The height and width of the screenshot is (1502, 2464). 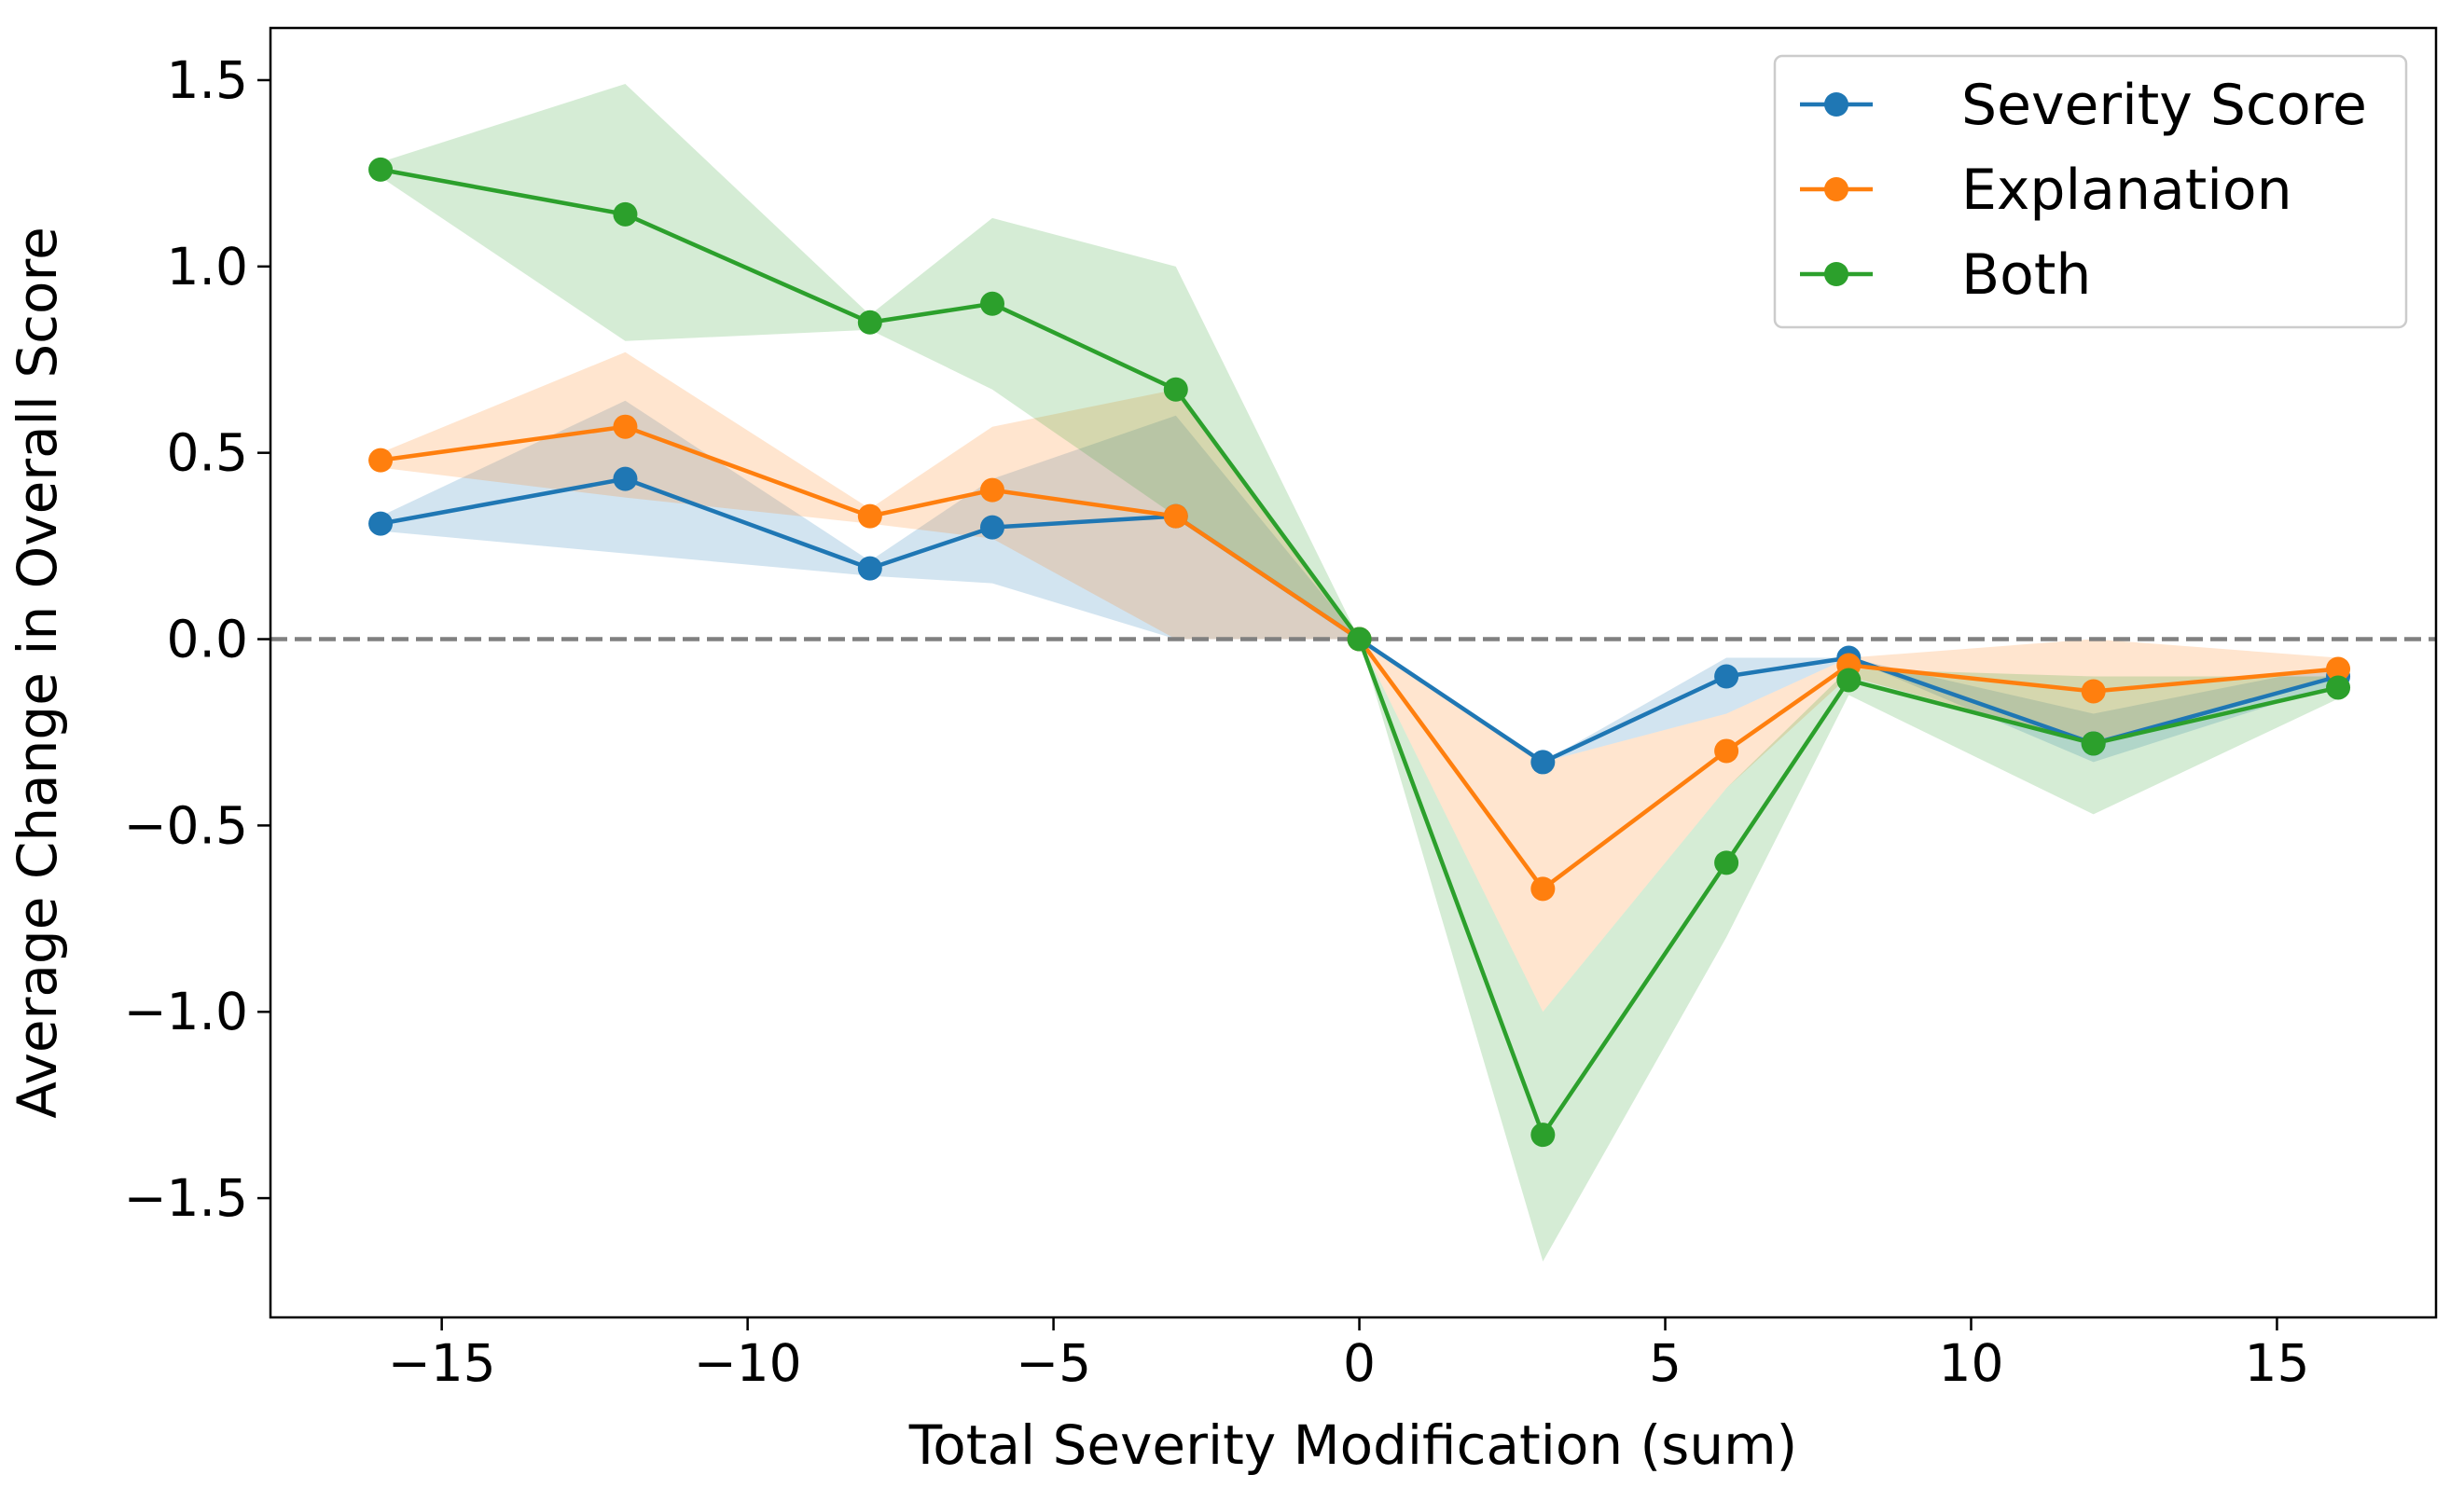 I want to click on legend-label-severity-score: Severity Score, so click(x=2164, y=105).